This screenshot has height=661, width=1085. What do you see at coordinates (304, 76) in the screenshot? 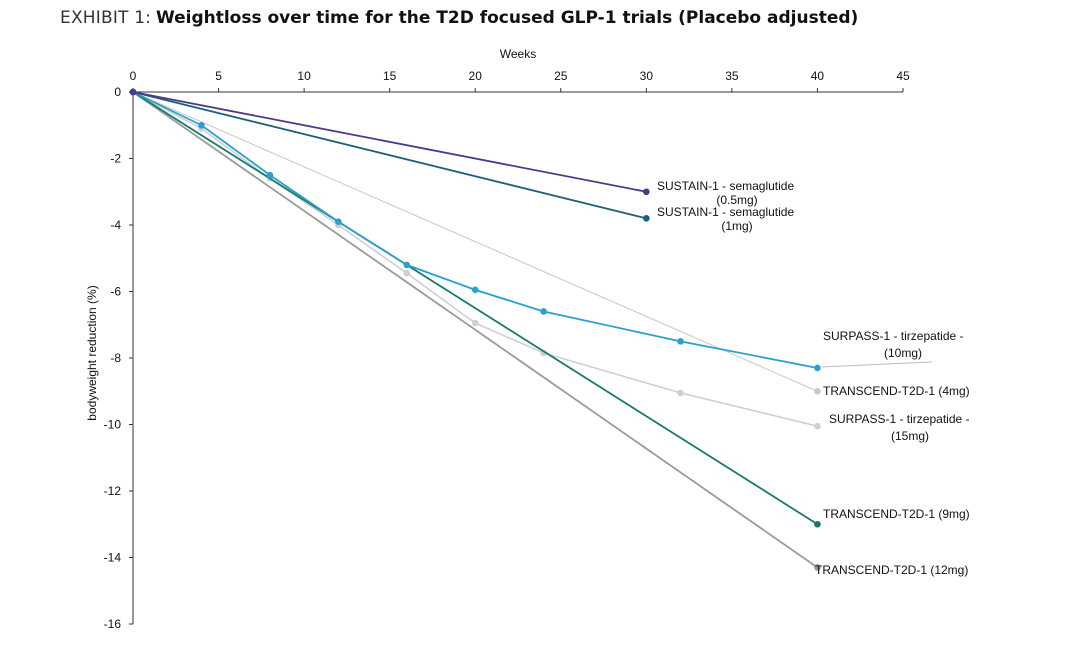
I see `x-tick-label: 10` at bounding box center [304, 76].